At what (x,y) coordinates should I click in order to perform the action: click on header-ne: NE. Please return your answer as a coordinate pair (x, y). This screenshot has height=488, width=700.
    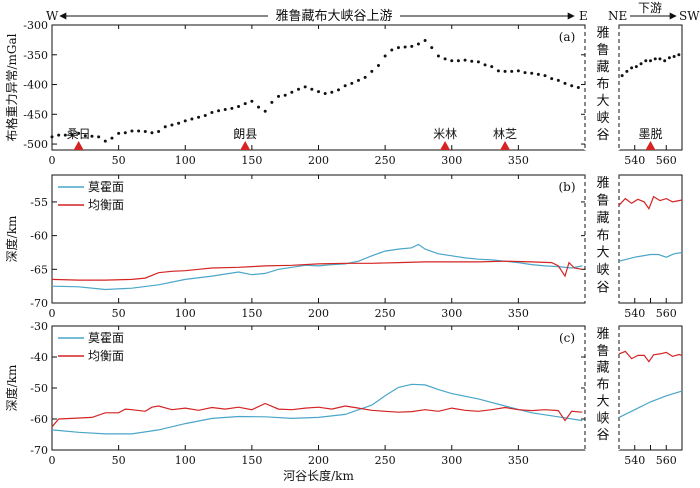
    Looking at the image, I should click on (617, 16).